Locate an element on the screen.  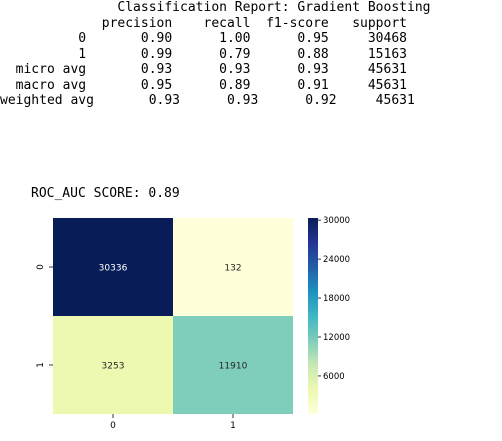
colorbar-tick-label: 18000 is located at coordinates (336, 299).